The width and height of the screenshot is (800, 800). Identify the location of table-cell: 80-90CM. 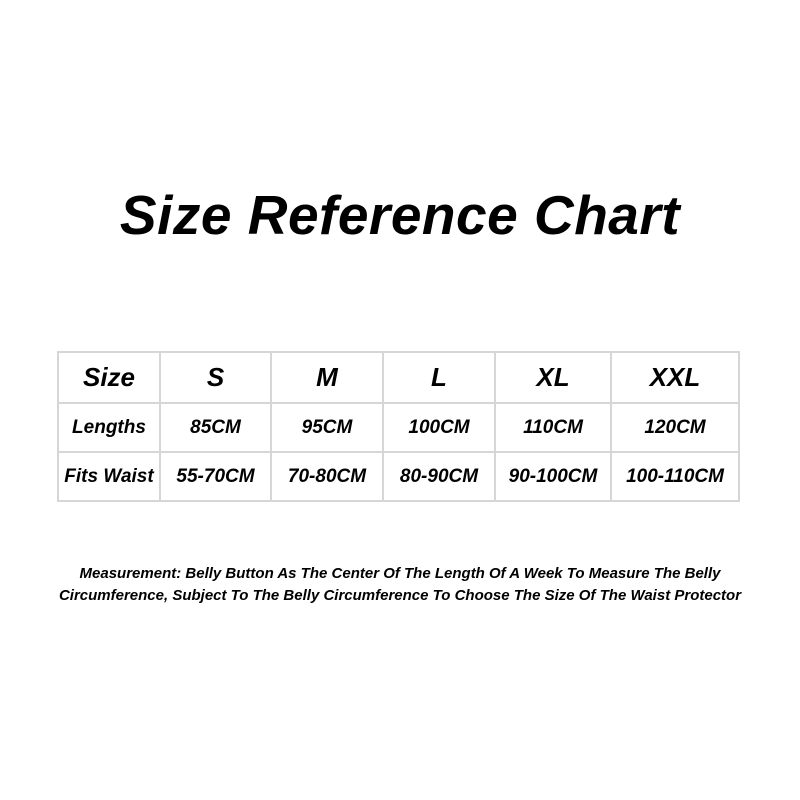
(439, 476).